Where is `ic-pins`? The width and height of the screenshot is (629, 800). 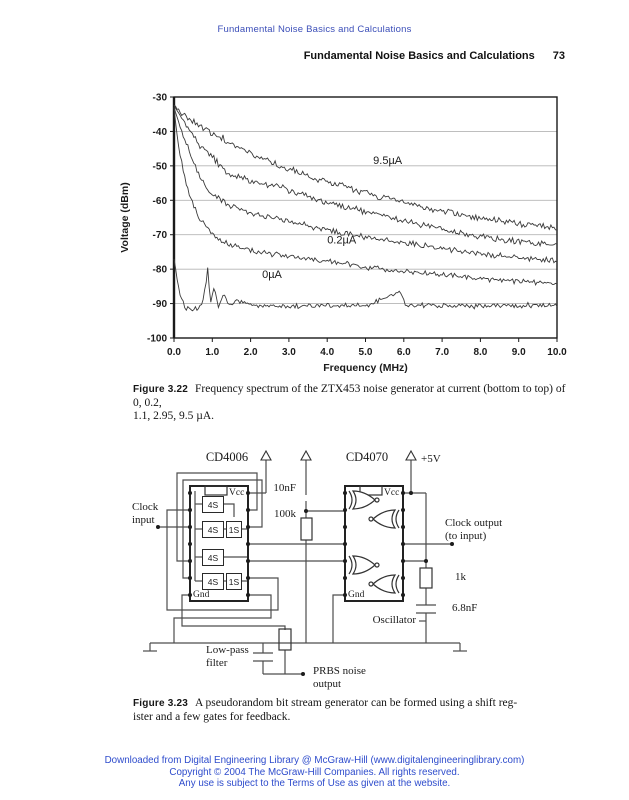
ic-pins is located at coordinates (305, 583).